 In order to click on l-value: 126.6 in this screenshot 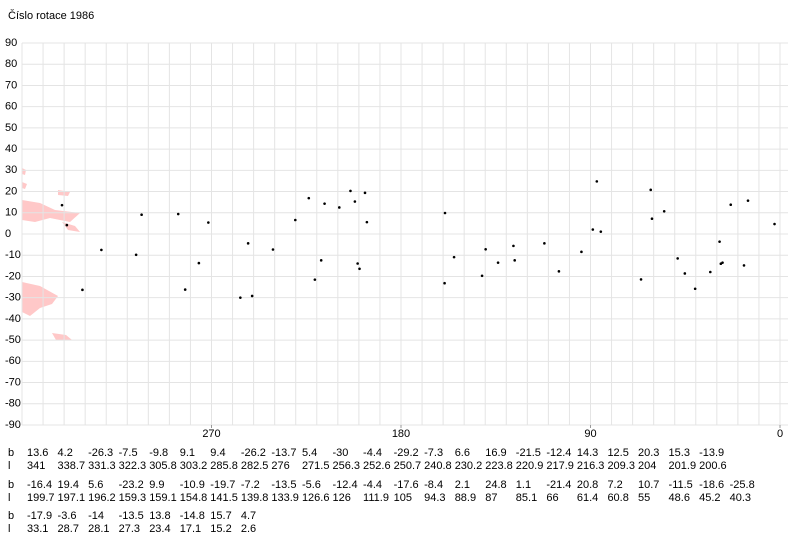, I will do `click(316, 498)`.